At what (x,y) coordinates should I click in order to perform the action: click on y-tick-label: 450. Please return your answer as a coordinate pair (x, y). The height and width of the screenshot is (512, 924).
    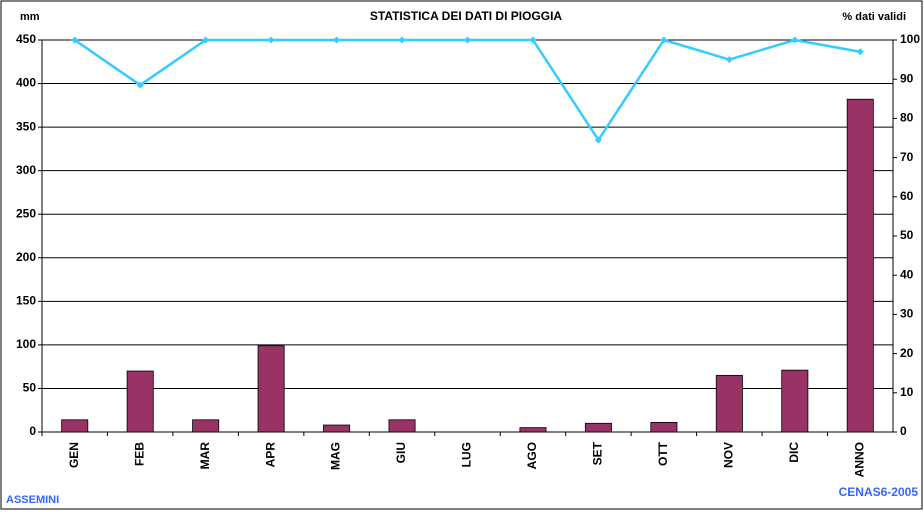
    Looking at the image, I should click on (26, 39).